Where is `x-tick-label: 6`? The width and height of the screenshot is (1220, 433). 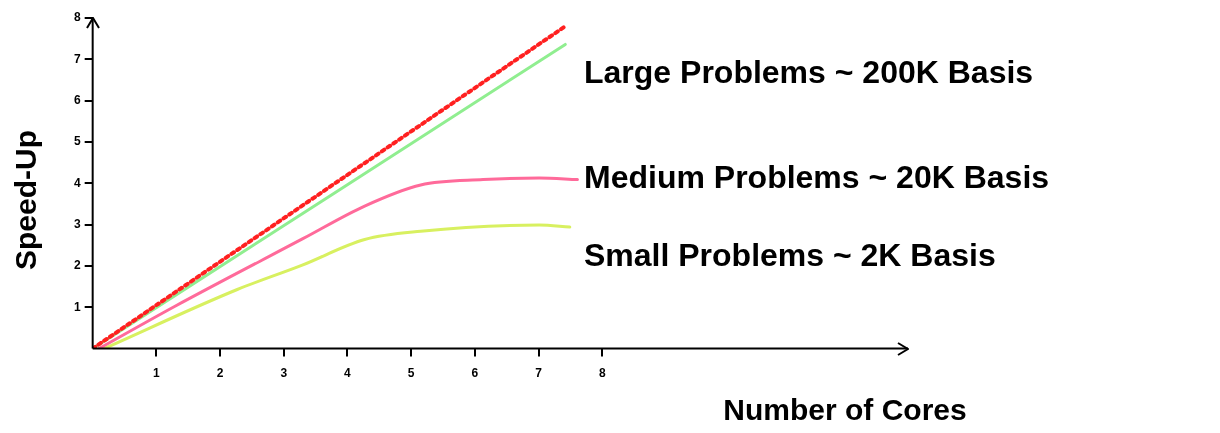
x-tick-label: 6 is located at coordinates (475, 373).